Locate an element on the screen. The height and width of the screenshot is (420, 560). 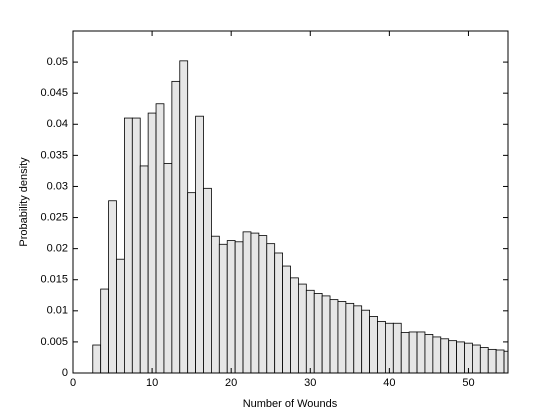
y-tick-label: 0.04 is located at coordinates (57, 124).